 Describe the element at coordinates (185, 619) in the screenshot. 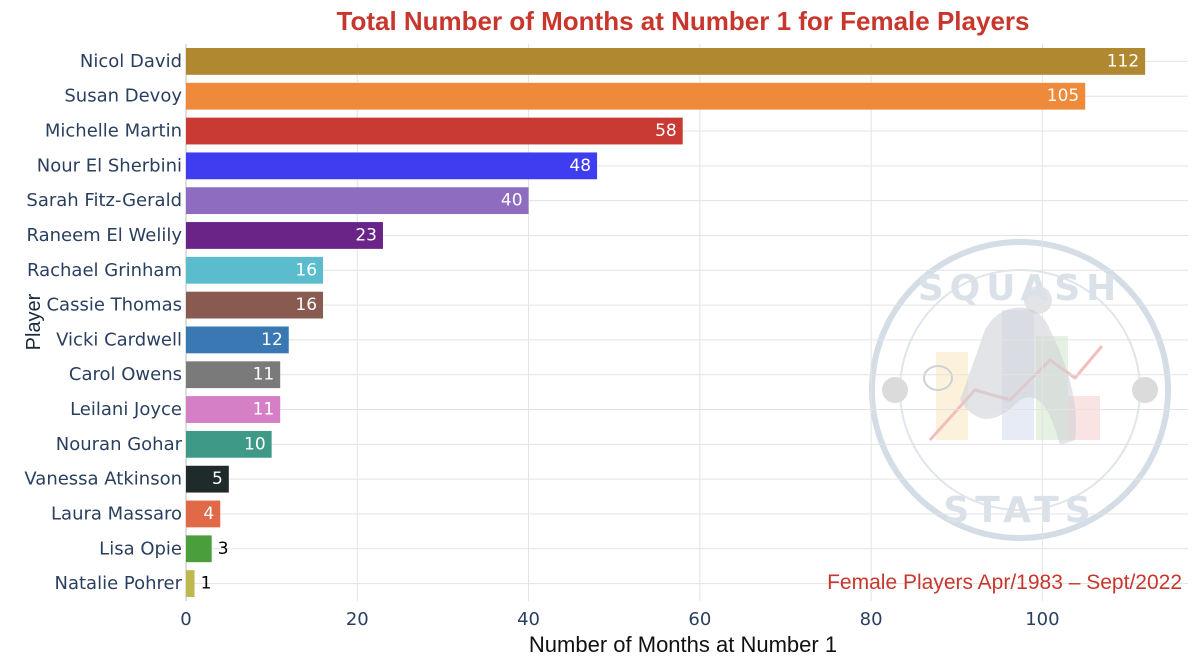

I see `x-tick-label: 0` at that location.